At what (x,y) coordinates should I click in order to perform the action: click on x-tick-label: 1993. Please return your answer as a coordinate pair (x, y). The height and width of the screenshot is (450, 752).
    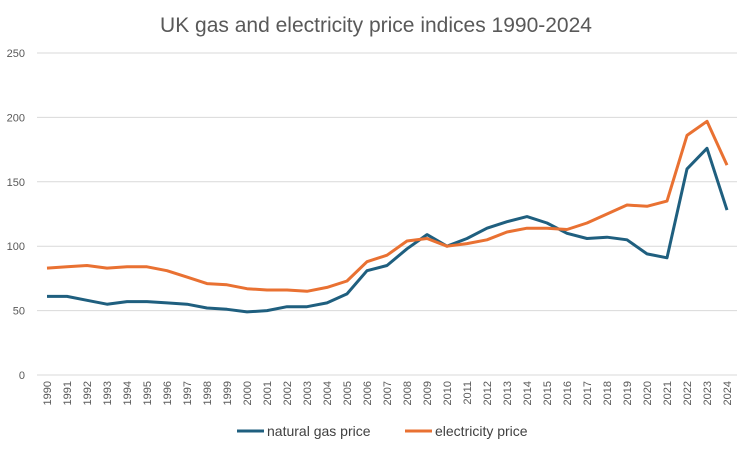
    Looking at the image, I should click on (108, 393).